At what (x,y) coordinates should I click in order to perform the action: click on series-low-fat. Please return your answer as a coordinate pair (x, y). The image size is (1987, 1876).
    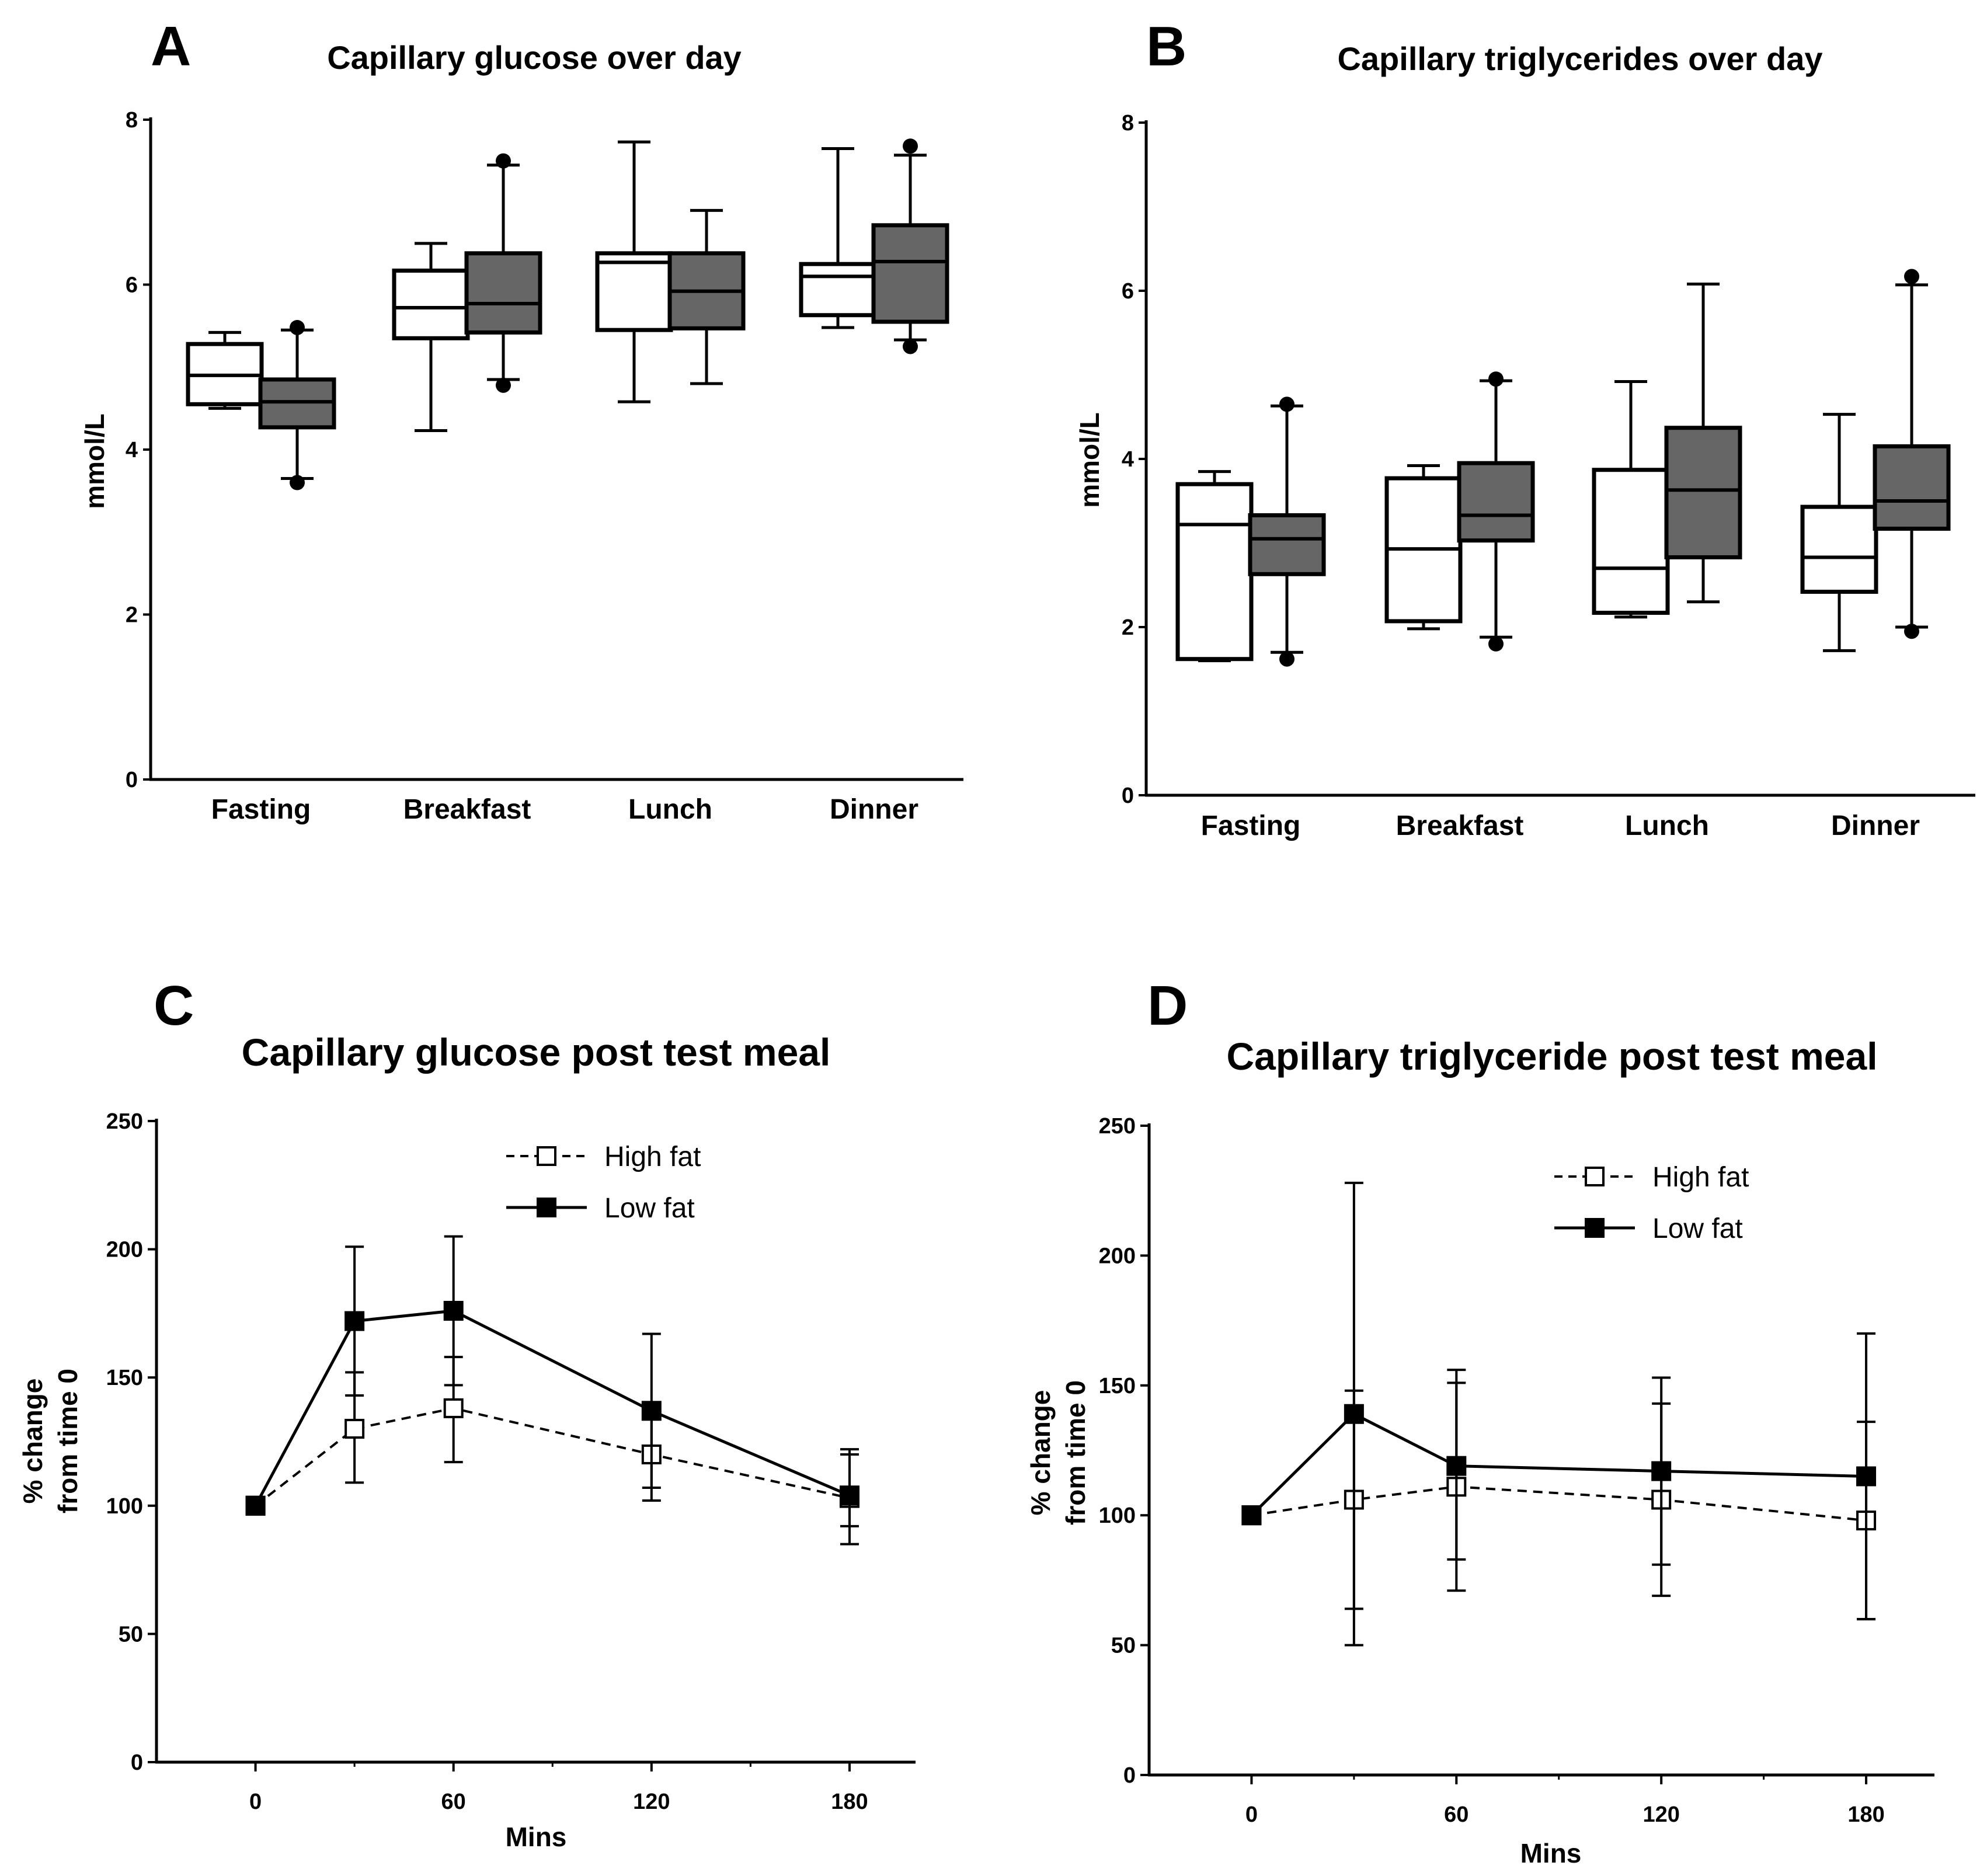
    Looking at the image, I should click on (1559, 1414).